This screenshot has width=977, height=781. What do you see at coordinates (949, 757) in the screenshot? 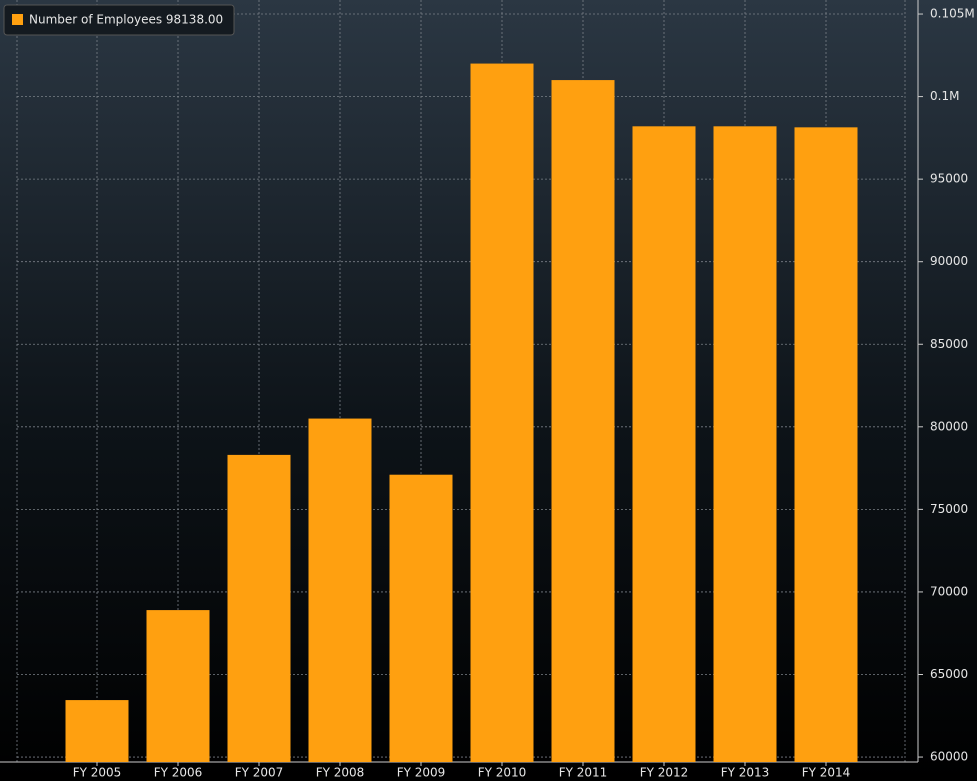
I see `y-tick-label: 60000` at bounding box center [949, 757].